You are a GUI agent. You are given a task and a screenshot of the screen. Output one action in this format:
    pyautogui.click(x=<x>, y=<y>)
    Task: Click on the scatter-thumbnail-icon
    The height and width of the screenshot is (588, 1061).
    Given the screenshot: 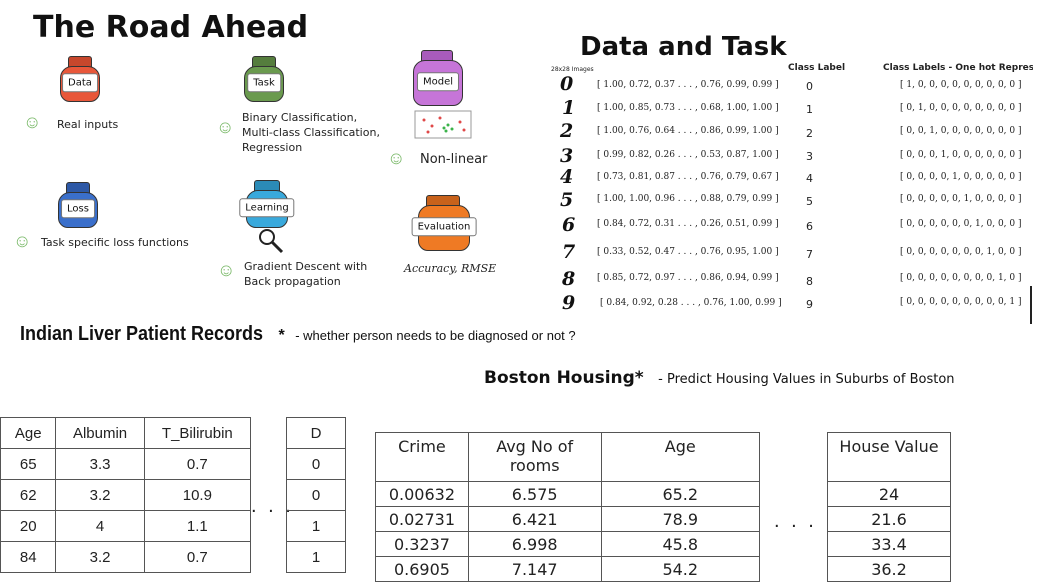 What is the action you would take?
    pyautogui.click(x=443, y=124)
    